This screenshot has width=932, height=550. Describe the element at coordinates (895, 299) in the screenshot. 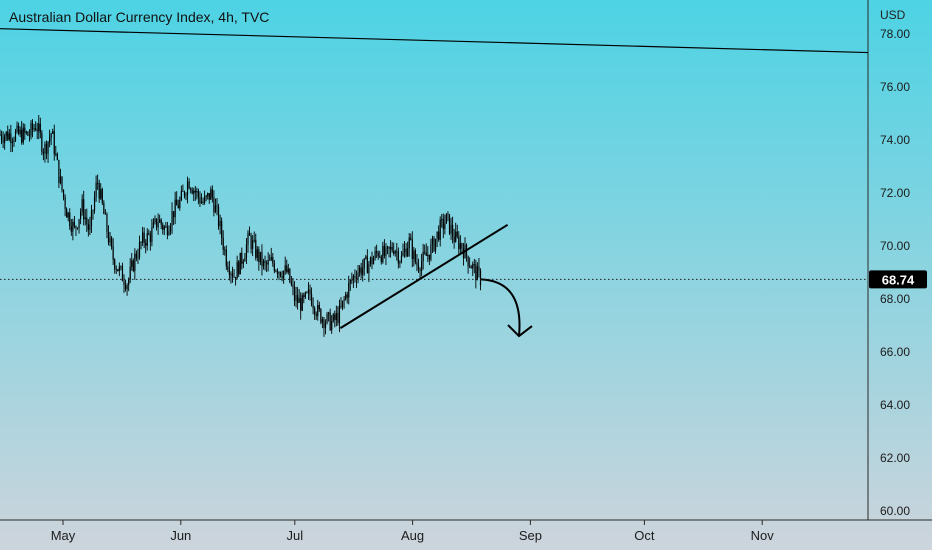

I see `y-tick-label: 68.00` at that location.